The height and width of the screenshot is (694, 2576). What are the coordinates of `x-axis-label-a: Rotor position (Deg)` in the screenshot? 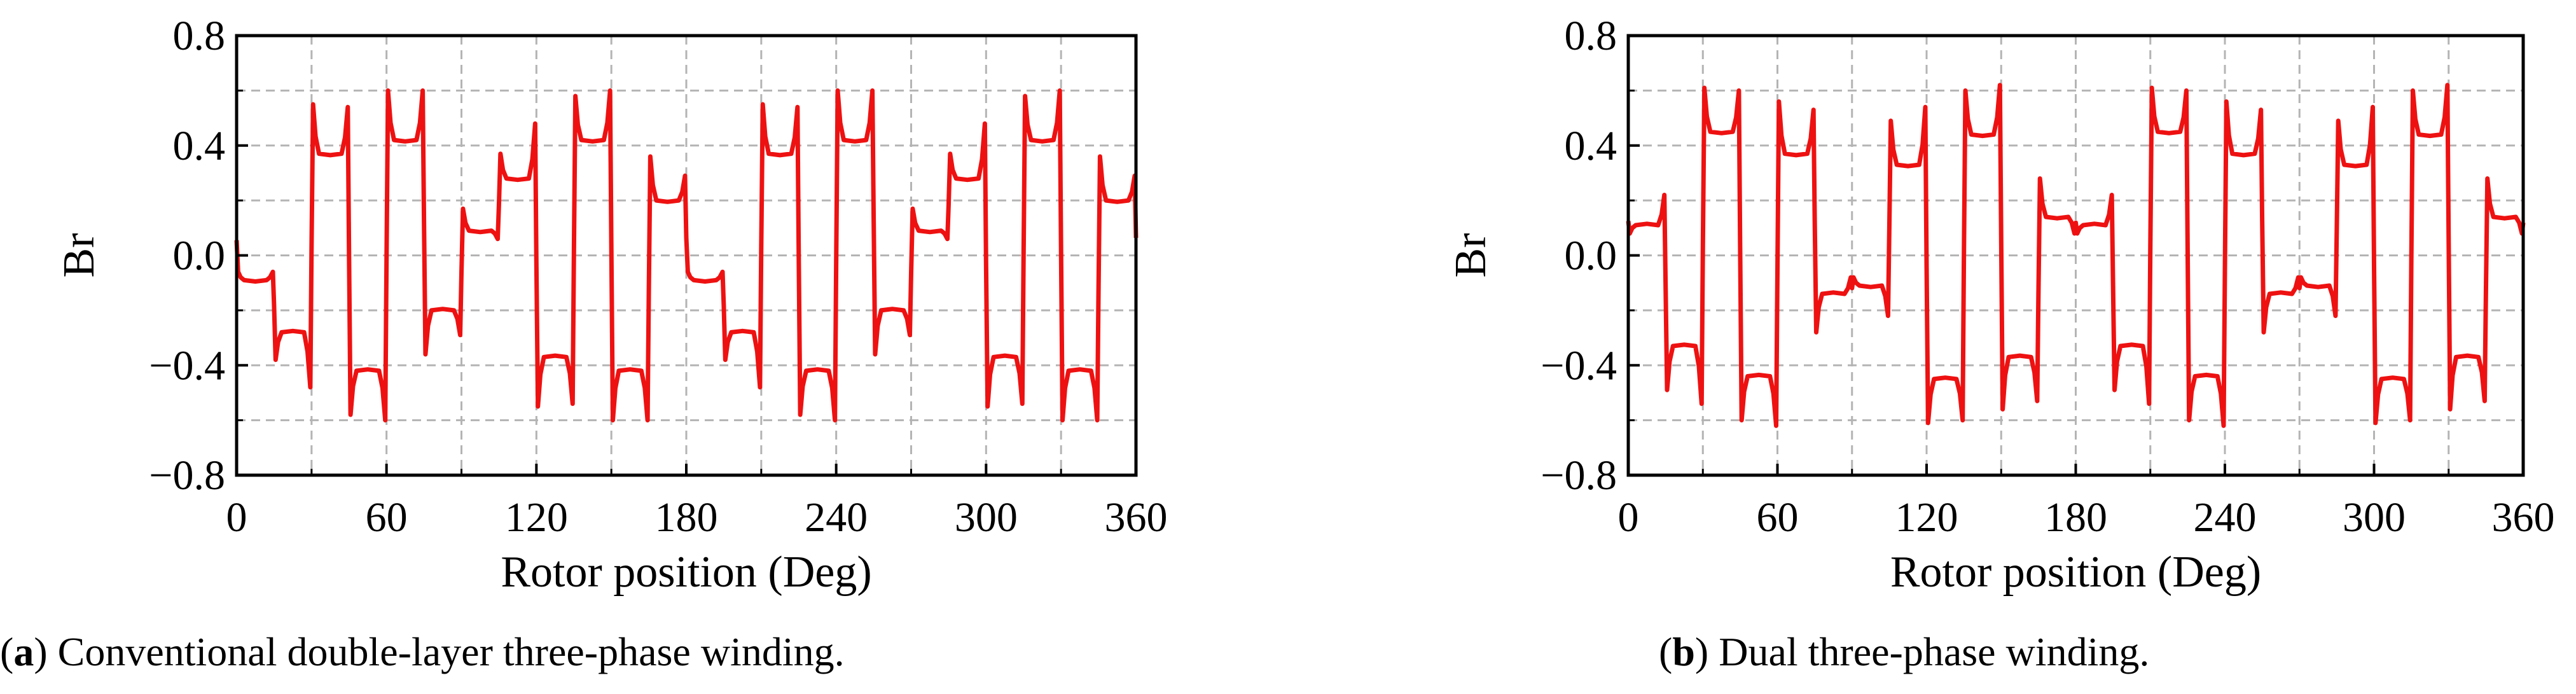 It's located at (686, 572).